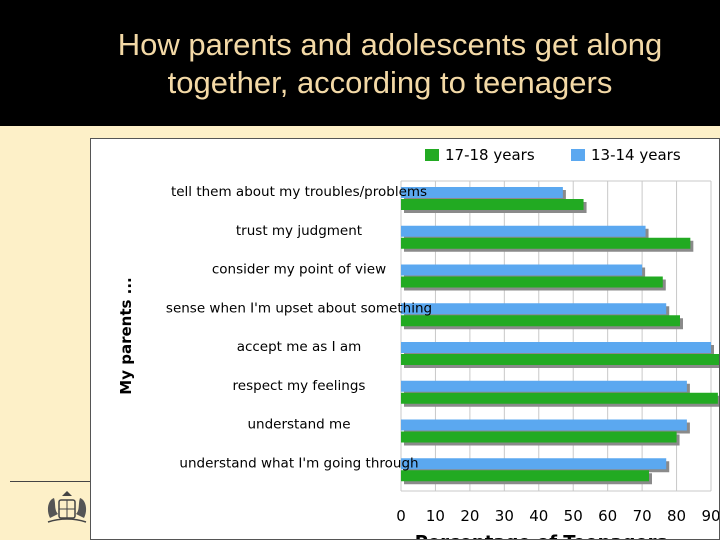  I want to click on category-label: sense when I'm upset about something, so click(299, 308).